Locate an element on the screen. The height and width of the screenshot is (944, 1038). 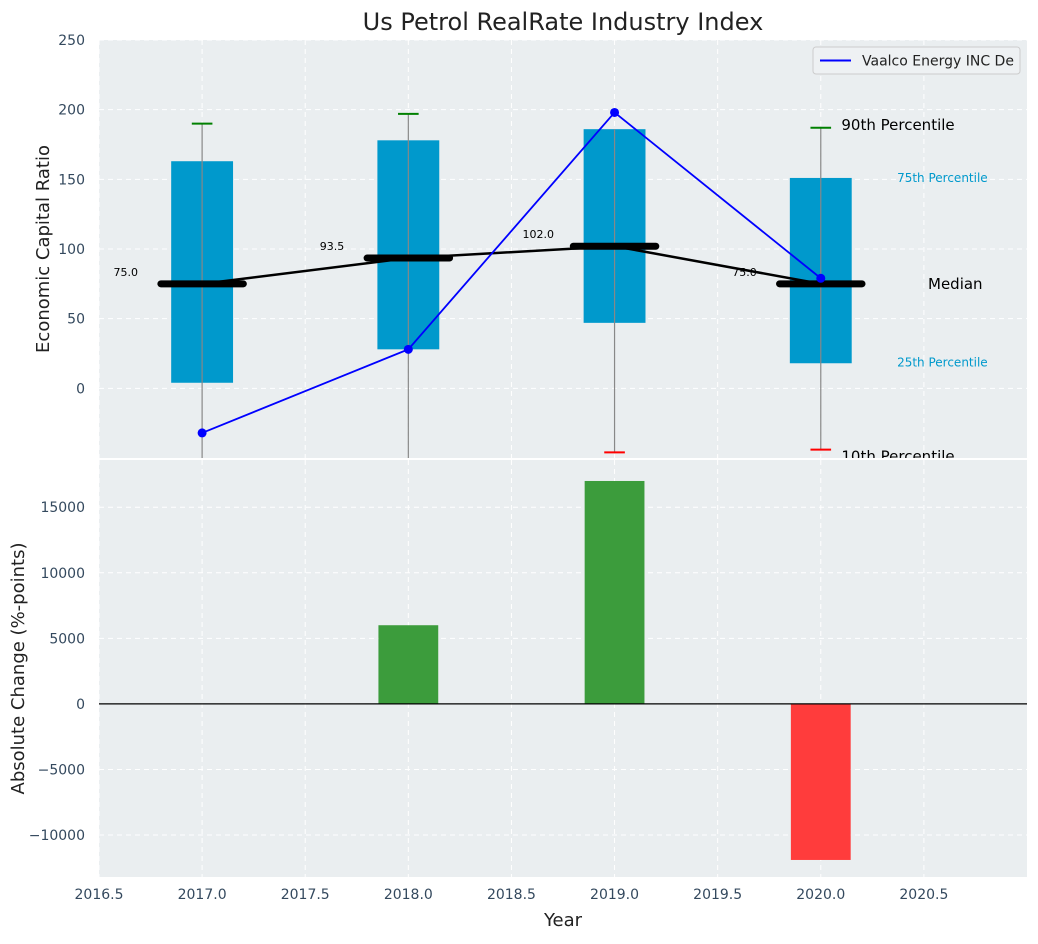
company-point-2018 is located at coordinates (408, 349).